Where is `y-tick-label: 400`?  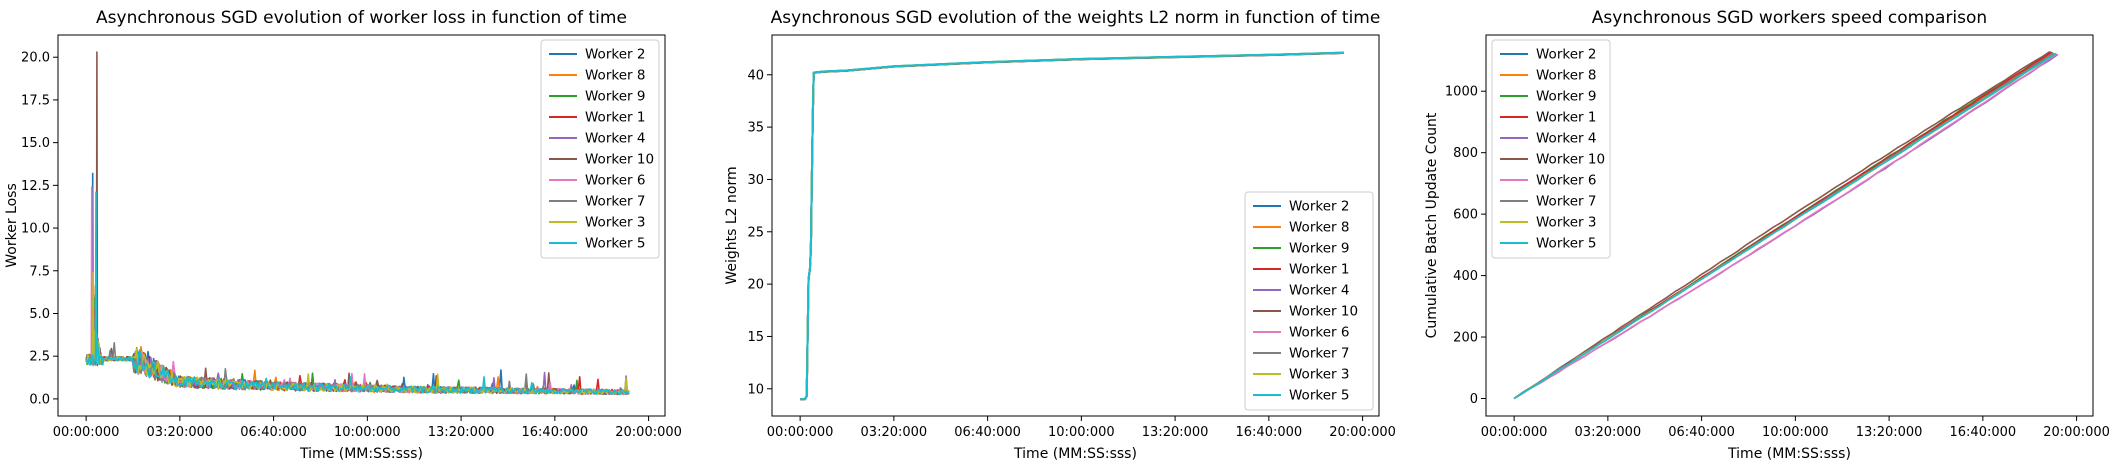 y-tick-label: 400 is located at coordinates (1465, 276).